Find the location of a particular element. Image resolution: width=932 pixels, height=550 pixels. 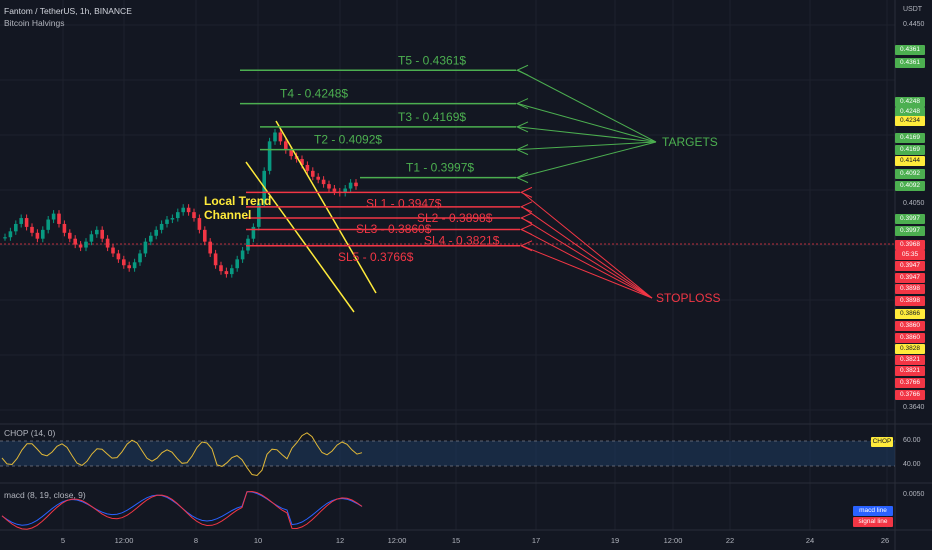

channel-label-line2: Channel is located at coordinates (227, 215).